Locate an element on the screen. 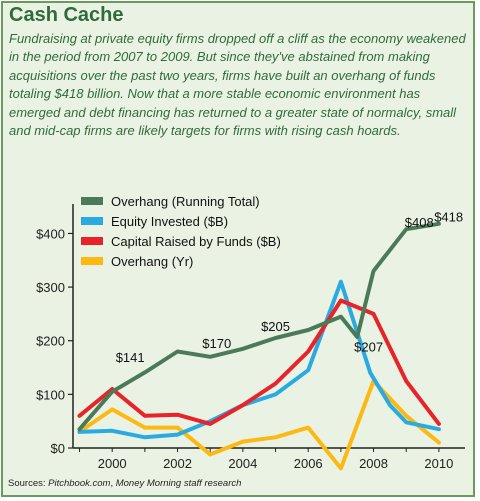 The height and width of the screenshot is (501, 480). legend-label: Overhang (Yr) is located at coordinates (152, 261).